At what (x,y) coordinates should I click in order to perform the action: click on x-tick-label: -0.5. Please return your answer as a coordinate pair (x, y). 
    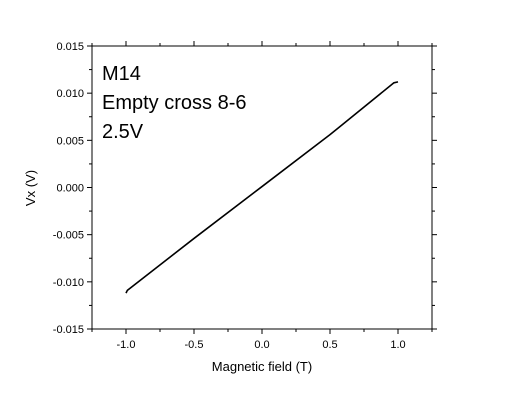
    Looking at the image, I should click on (194, 345).